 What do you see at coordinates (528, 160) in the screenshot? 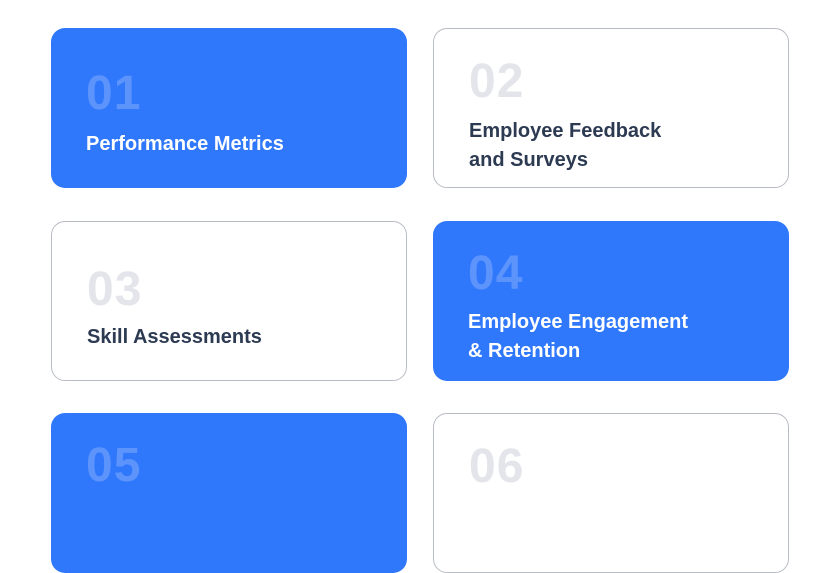
I see `card-title-line: and Surveys` at bounding box center [528, 160].